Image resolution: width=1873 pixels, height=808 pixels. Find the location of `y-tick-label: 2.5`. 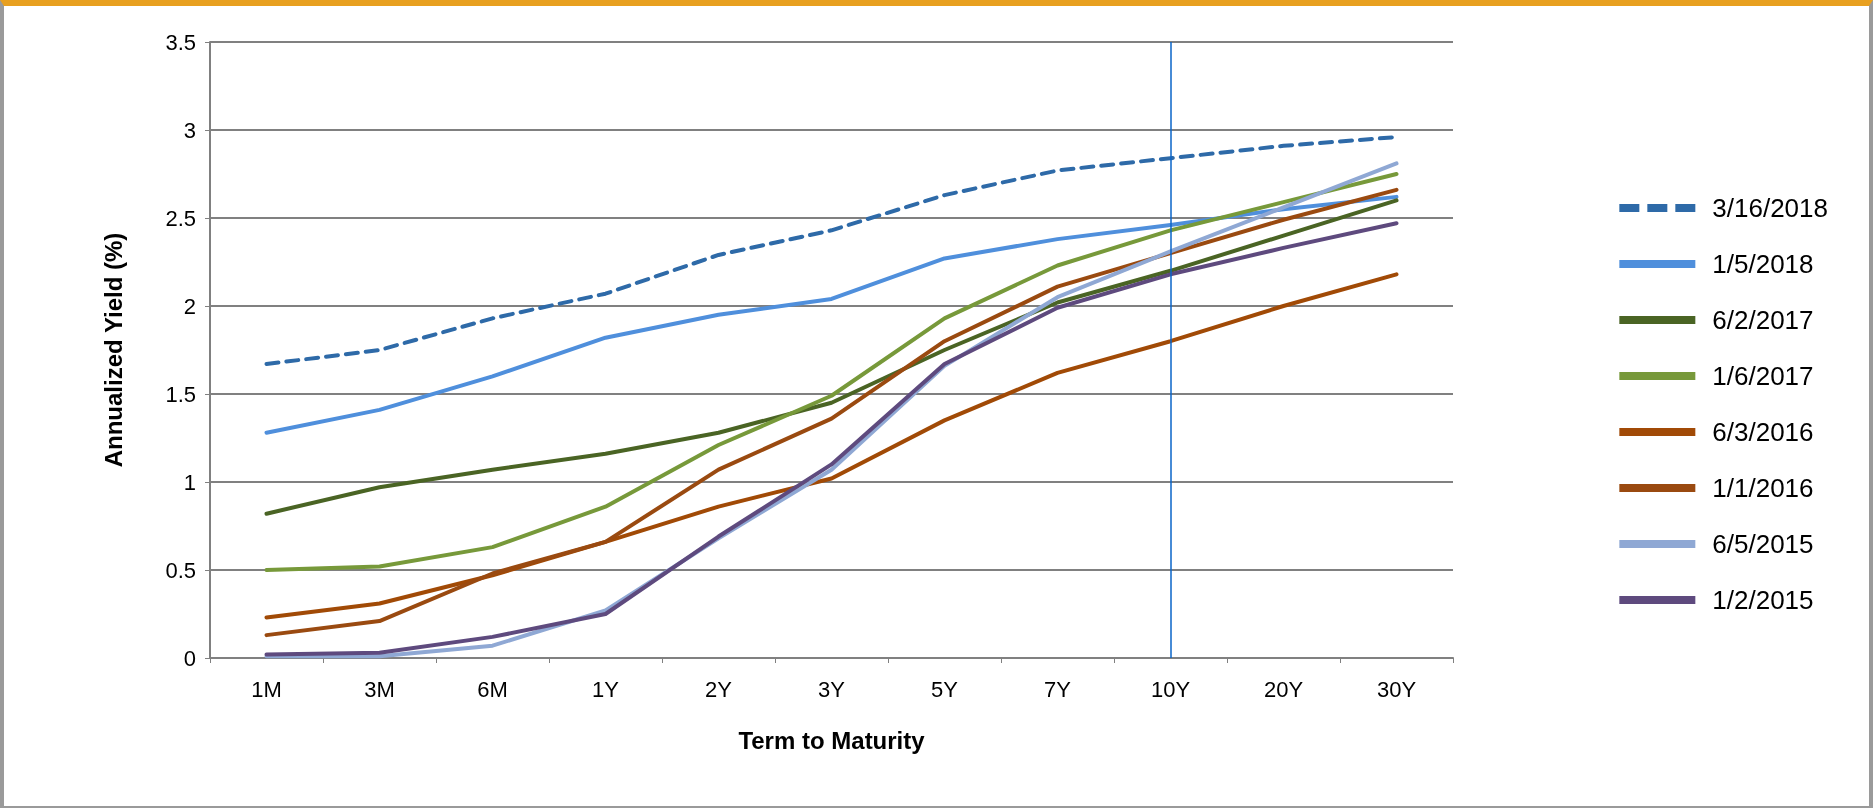

y-tick-label: 2.5 is located at coordinates (180, 218).